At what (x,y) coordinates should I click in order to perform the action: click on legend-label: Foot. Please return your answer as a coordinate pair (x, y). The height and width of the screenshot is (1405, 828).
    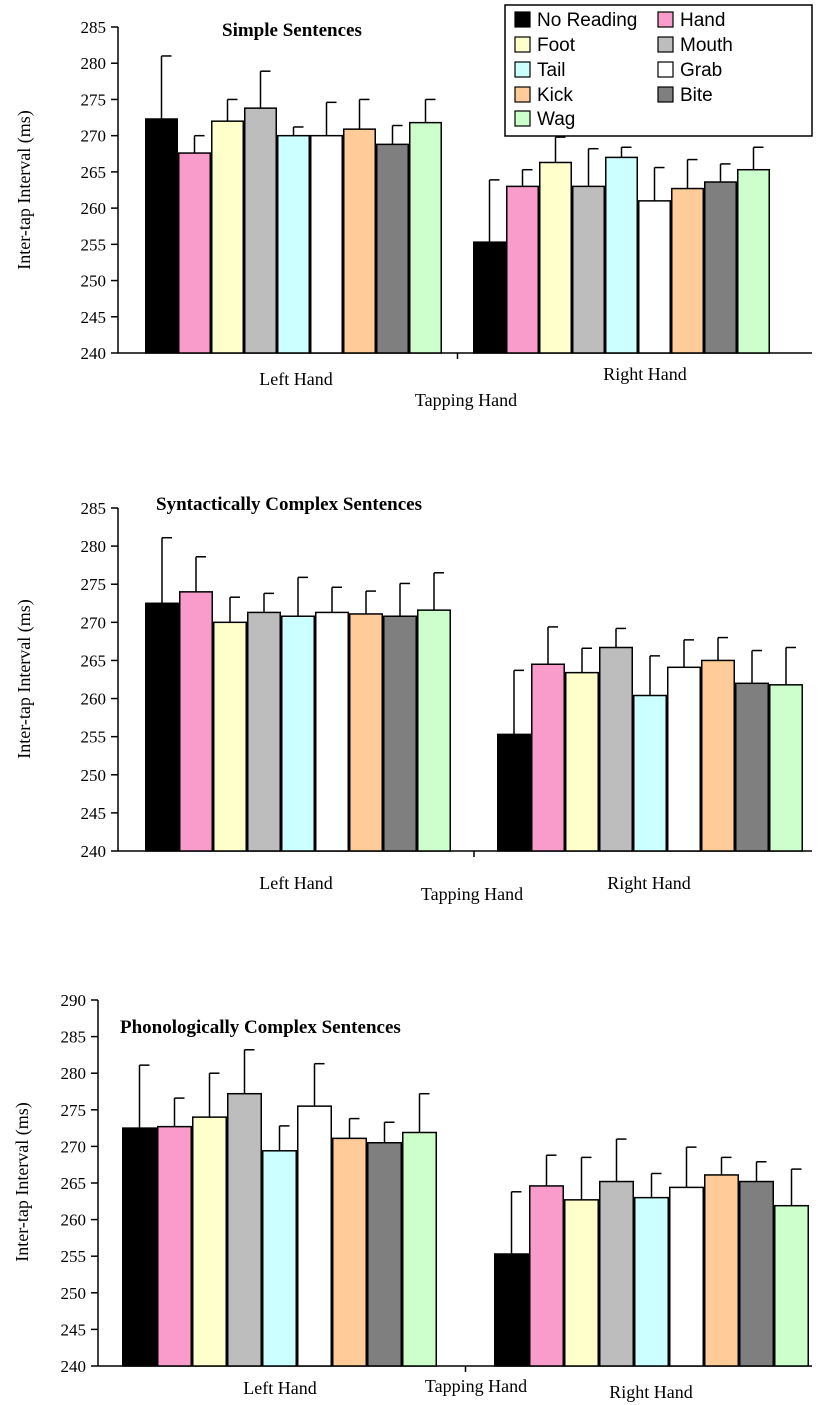
    Looking at the image, I should click on (556, 45).